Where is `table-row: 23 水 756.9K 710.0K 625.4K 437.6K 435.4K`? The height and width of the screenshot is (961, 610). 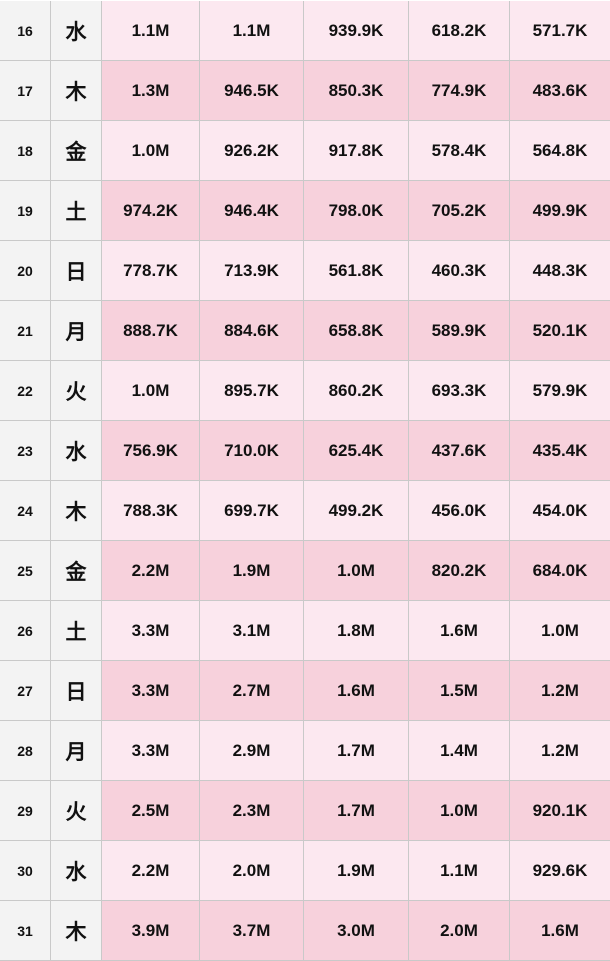 table-row: 23 水 756.9K 710.0K 625.4K 437.6K 435.4K is located at coordinates (305, 451).